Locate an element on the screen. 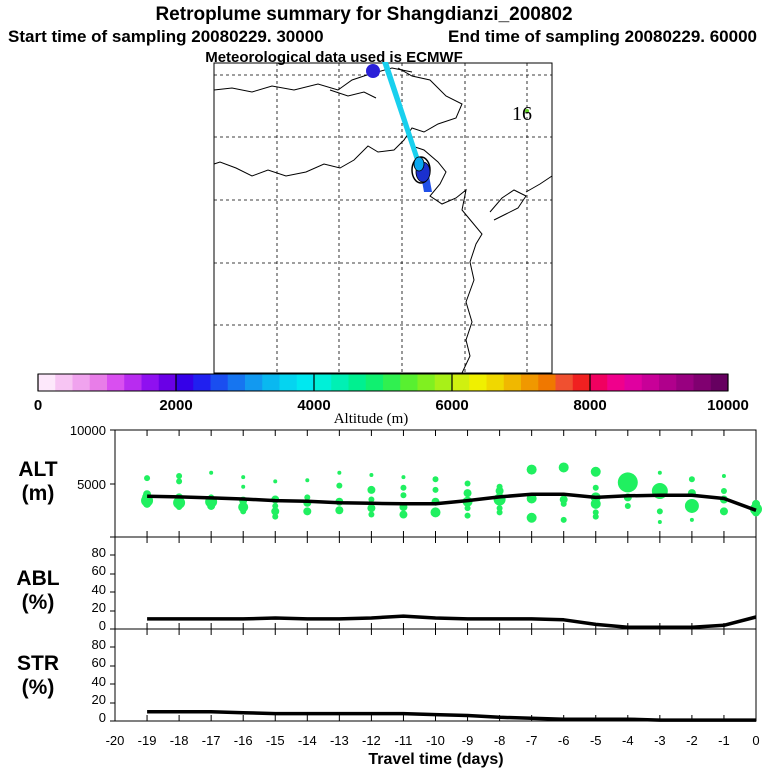 The height and width of the screenshot is (768, 768). x-tick-label: -12 is located at coordinates (371, 740).